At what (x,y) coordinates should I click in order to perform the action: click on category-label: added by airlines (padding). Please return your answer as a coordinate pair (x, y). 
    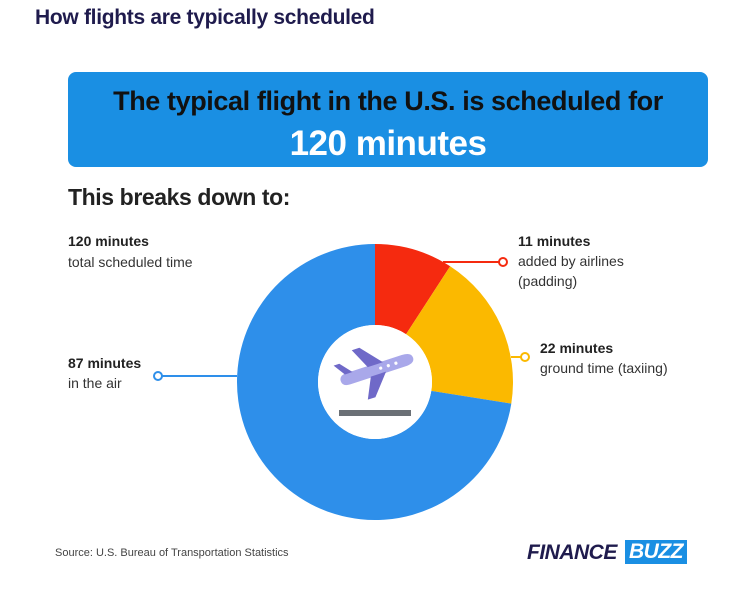
    Looking at the image, I should click on (571, 271).